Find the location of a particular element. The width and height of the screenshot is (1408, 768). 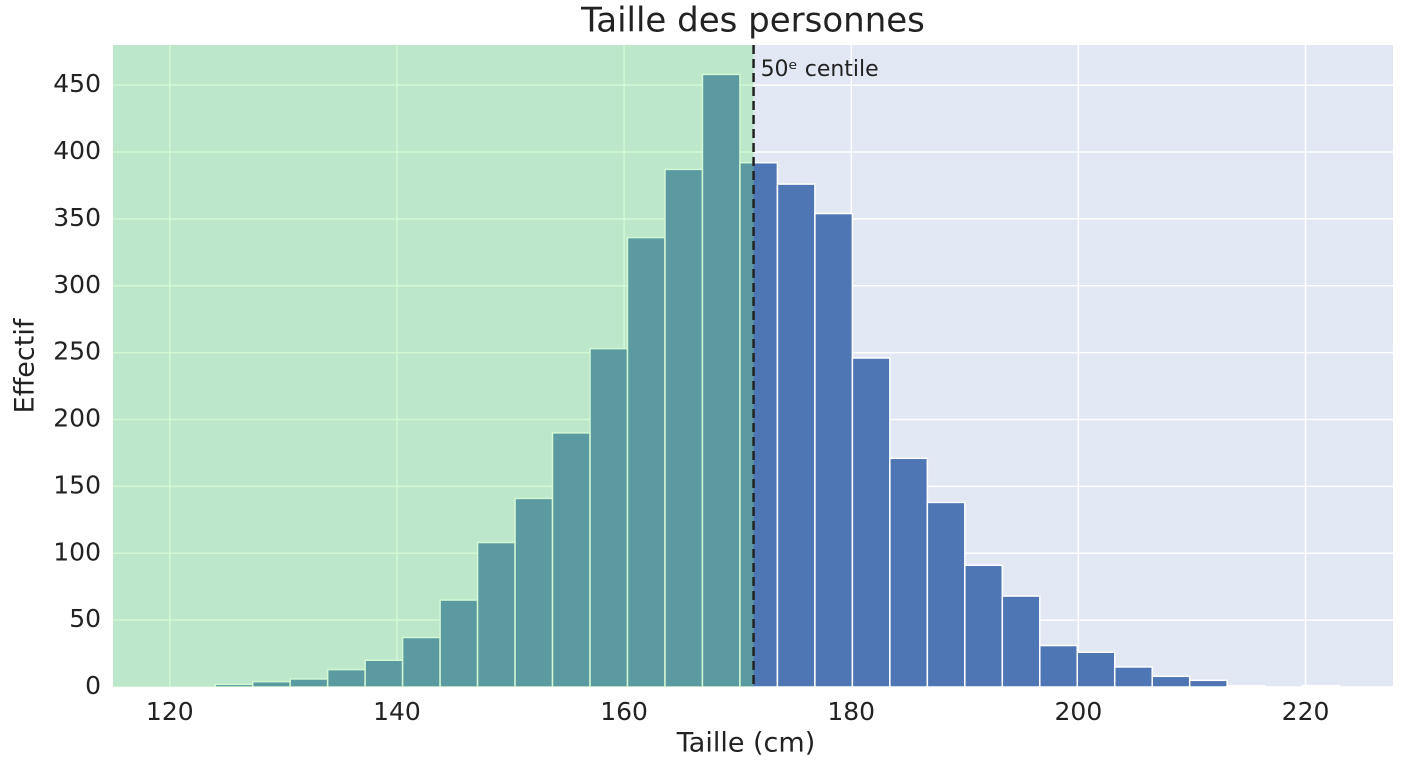

y-tick-label: 250 is located at coordinates (77, 351).